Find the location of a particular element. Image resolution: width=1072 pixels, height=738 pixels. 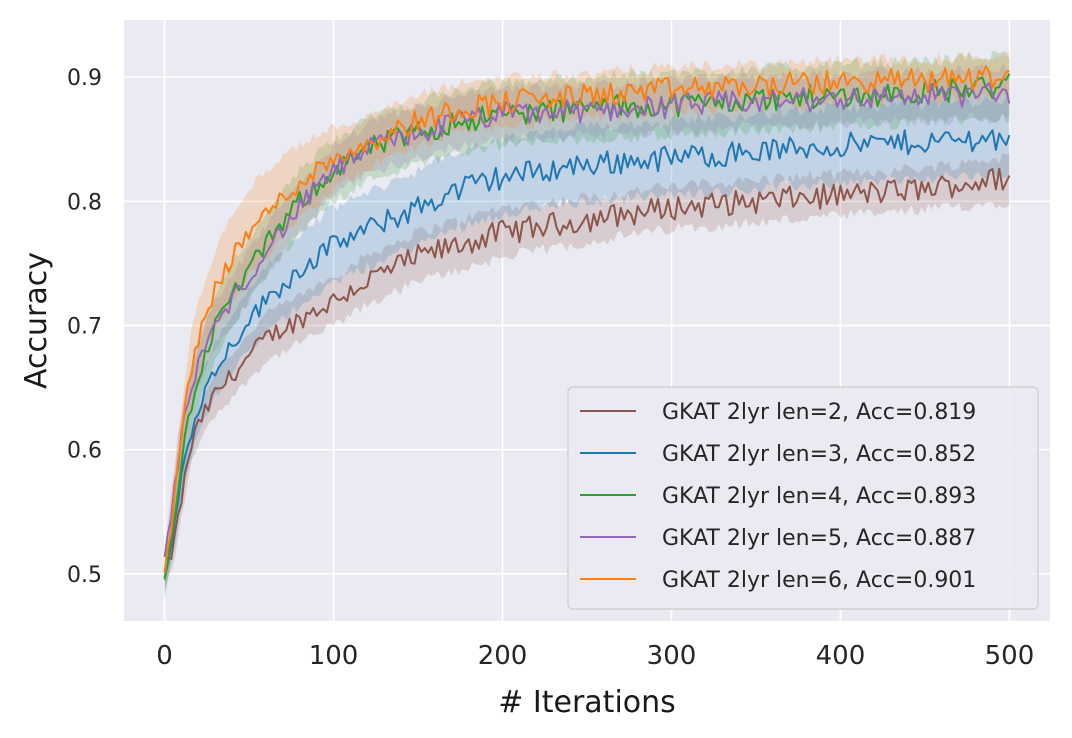

x-axis-label: # Iterations is located at coordinates (587, 702).